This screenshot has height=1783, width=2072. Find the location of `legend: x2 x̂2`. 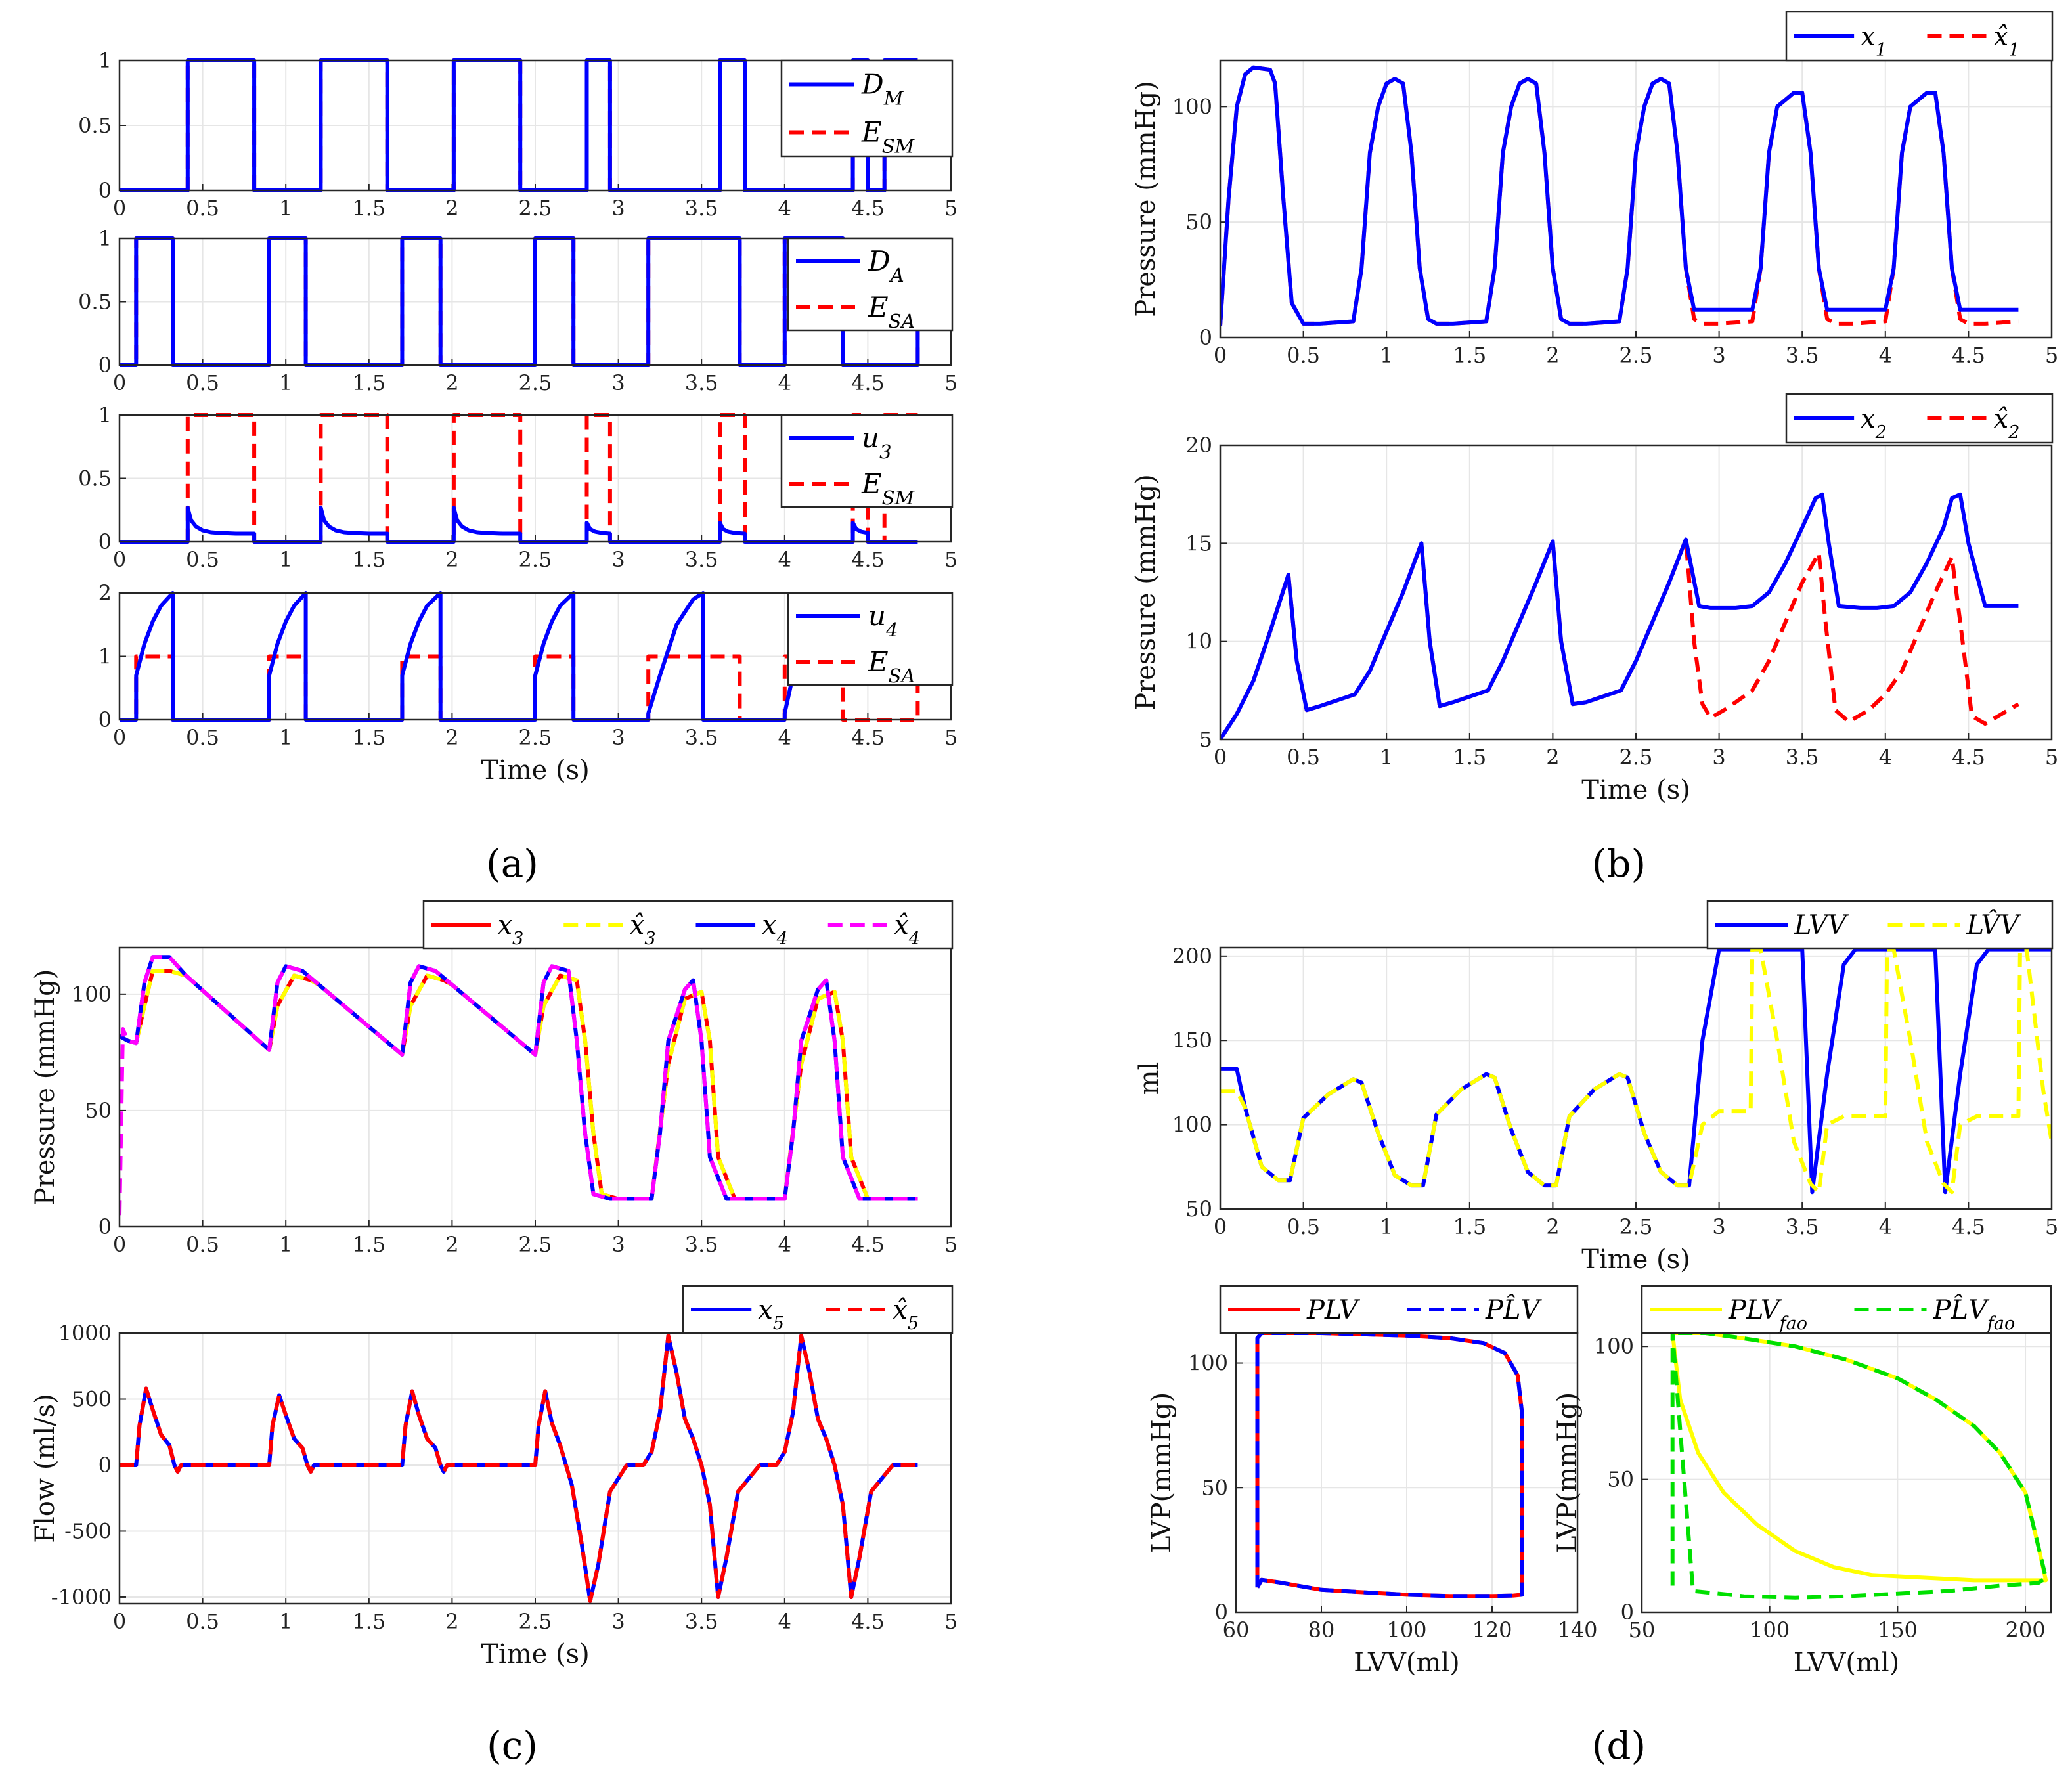

legend: x2 x̂2 is located at coordinates (1920, 418).